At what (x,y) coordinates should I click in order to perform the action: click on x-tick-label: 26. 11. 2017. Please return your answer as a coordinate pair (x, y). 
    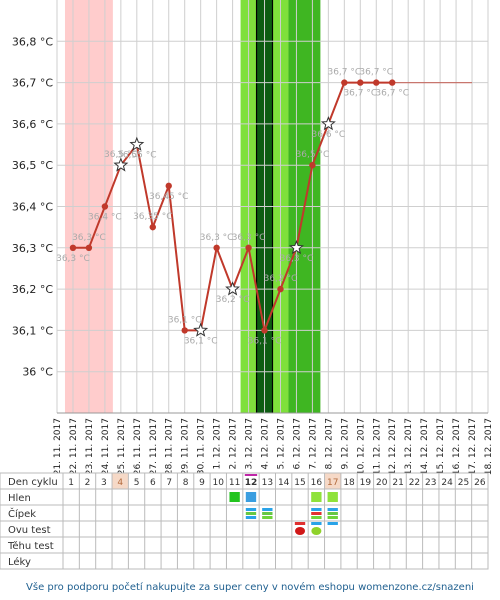
    Looking at the image, I should click on (138, 446).